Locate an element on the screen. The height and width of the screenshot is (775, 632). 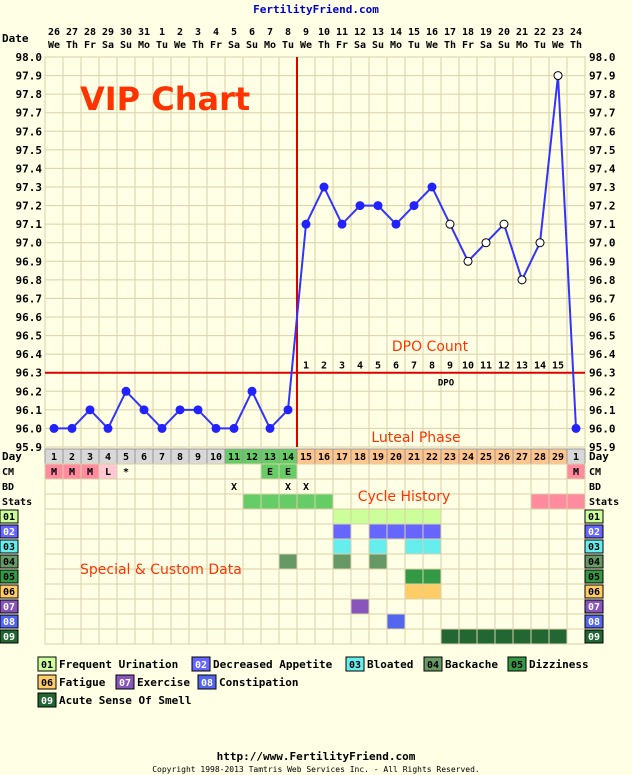
dpo-number: 7 is located at coordinates (414, 366).